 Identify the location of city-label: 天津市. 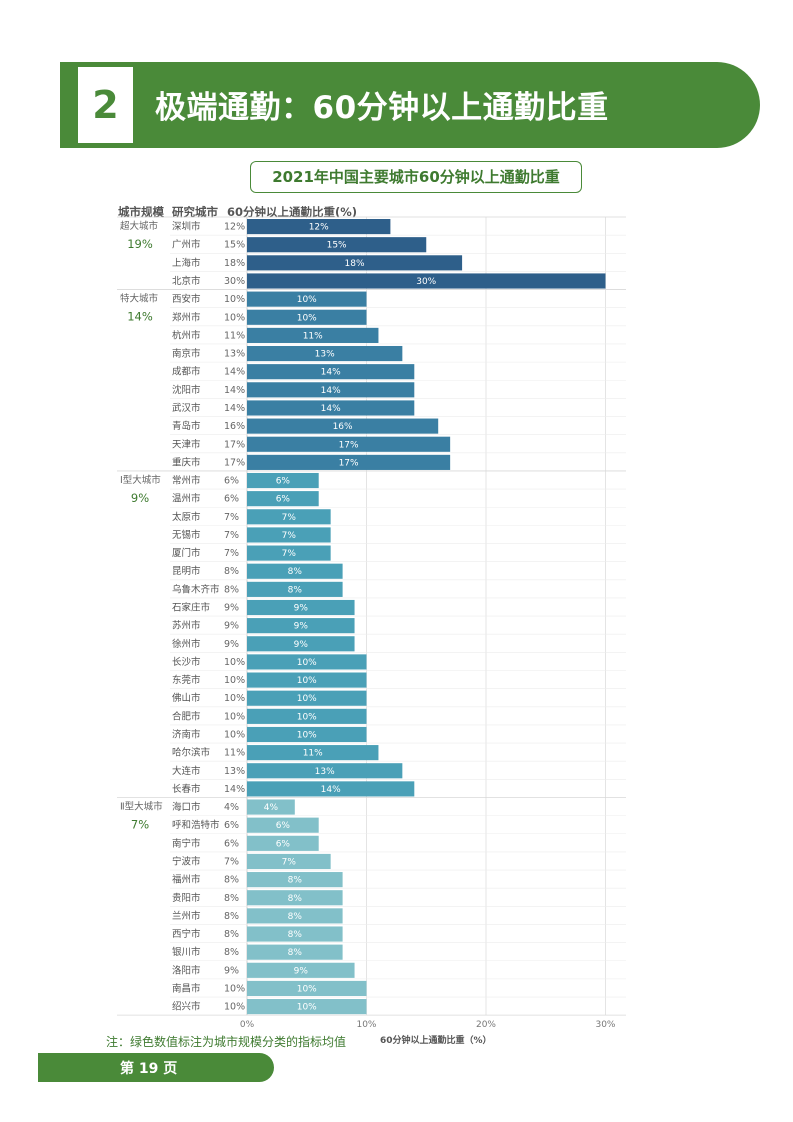
(186, 444).